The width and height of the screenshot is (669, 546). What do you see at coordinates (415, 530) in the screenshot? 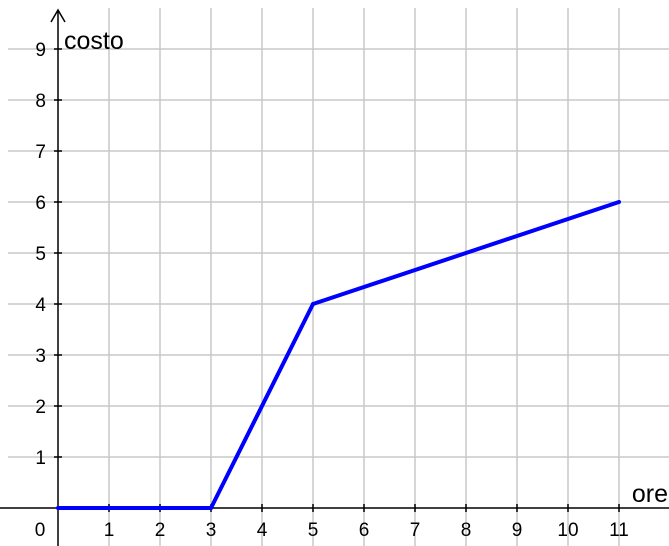
I see `x-tick-label-7: 7` at bounding box center [415, 530].